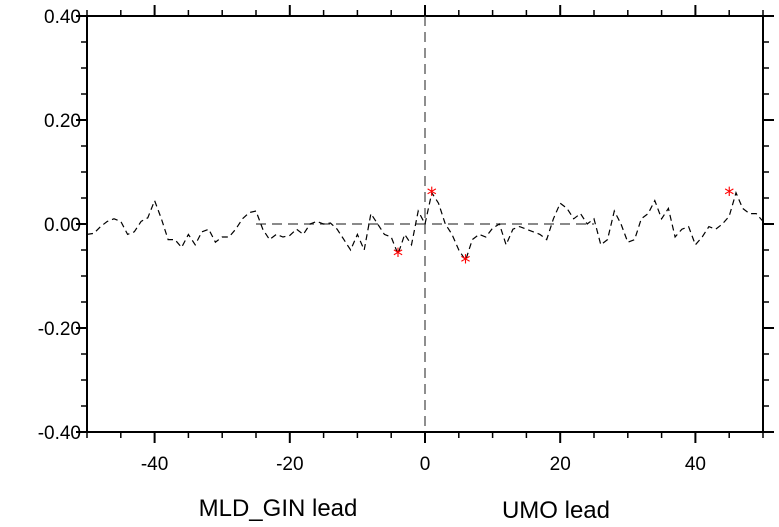 The width and height of the screenshot is (779, 527). Describe the element at coordinates (154, 464) in the screenshot. I see `x-tick-label: -40` at that location.